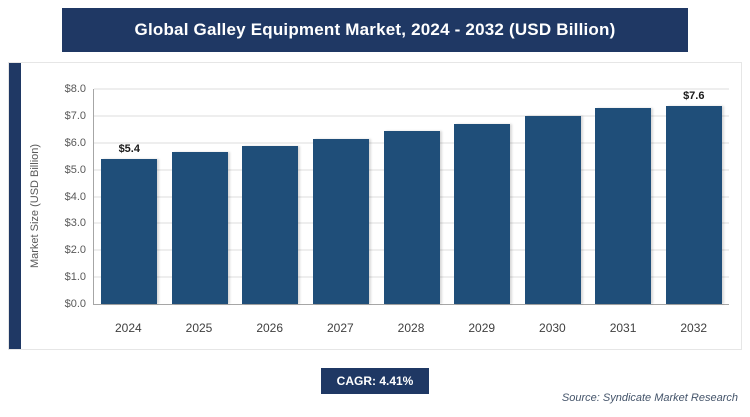 The width and height of the screenshot is (750, 417). What do you see at coordinates (270, 328) in the screenshot?
I see `x-tick-label: 2026` at bounding box center [270, 328].